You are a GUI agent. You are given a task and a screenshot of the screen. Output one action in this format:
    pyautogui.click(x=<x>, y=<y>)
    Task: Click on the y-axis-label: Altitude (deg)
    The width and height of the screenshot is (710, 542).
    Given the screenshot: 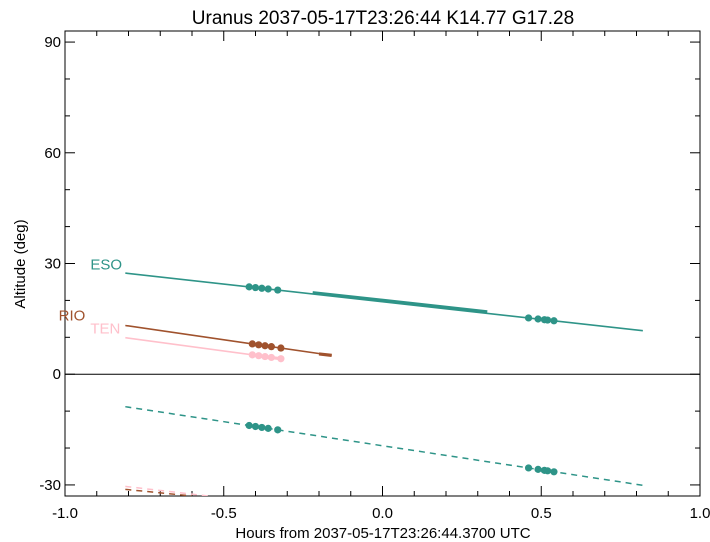 What is the action you would take?
    pyautogui.click(x=20, y=263)
    